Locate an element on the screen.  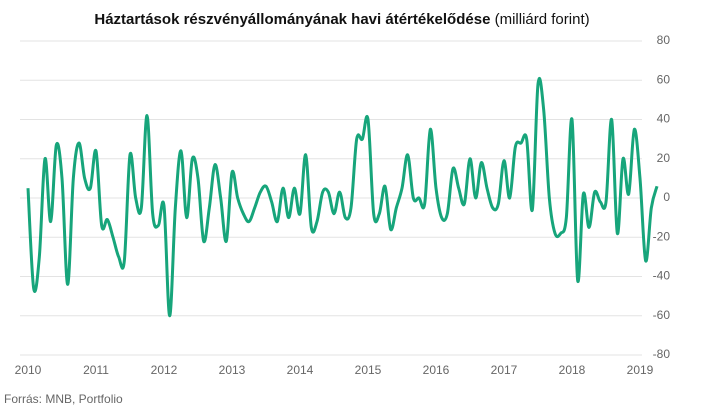
x-tick-label: 2012 is located at coordinates (164, 370).